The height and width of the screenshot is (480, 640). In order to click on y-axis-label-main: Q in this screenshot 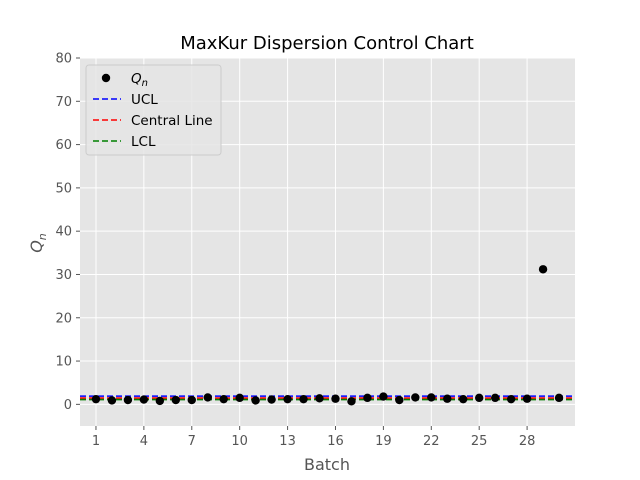, I will do `click(36, 246)`.